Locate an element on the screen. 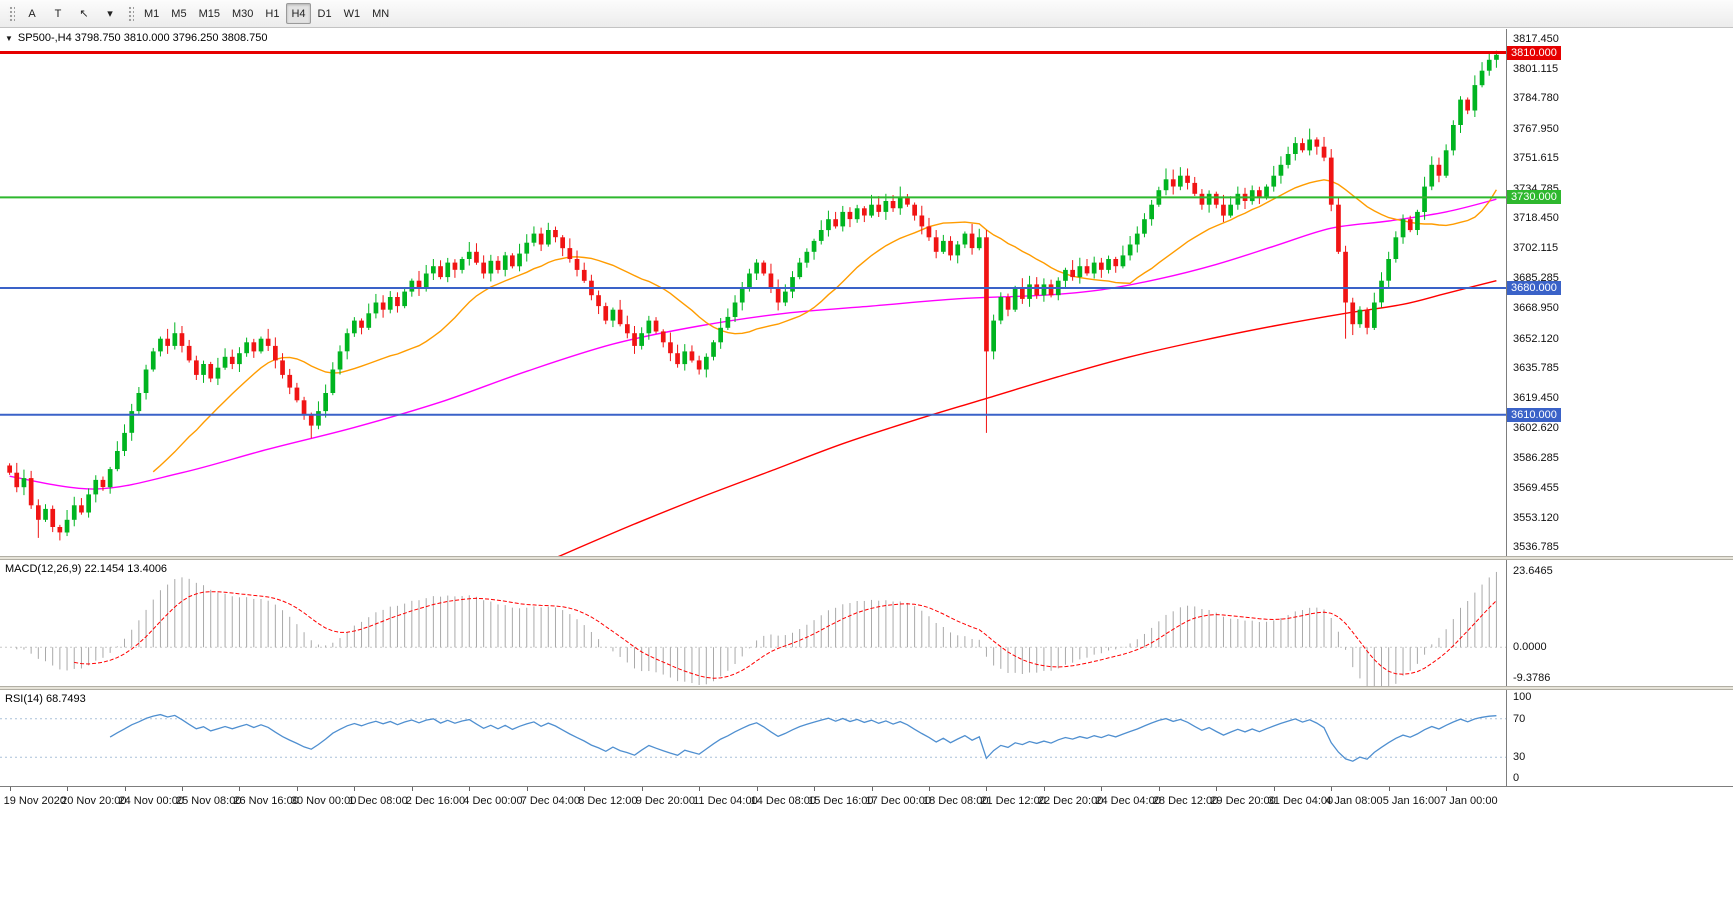  price-axis-label: 3602.620 is located at coordinates (1536, 428).